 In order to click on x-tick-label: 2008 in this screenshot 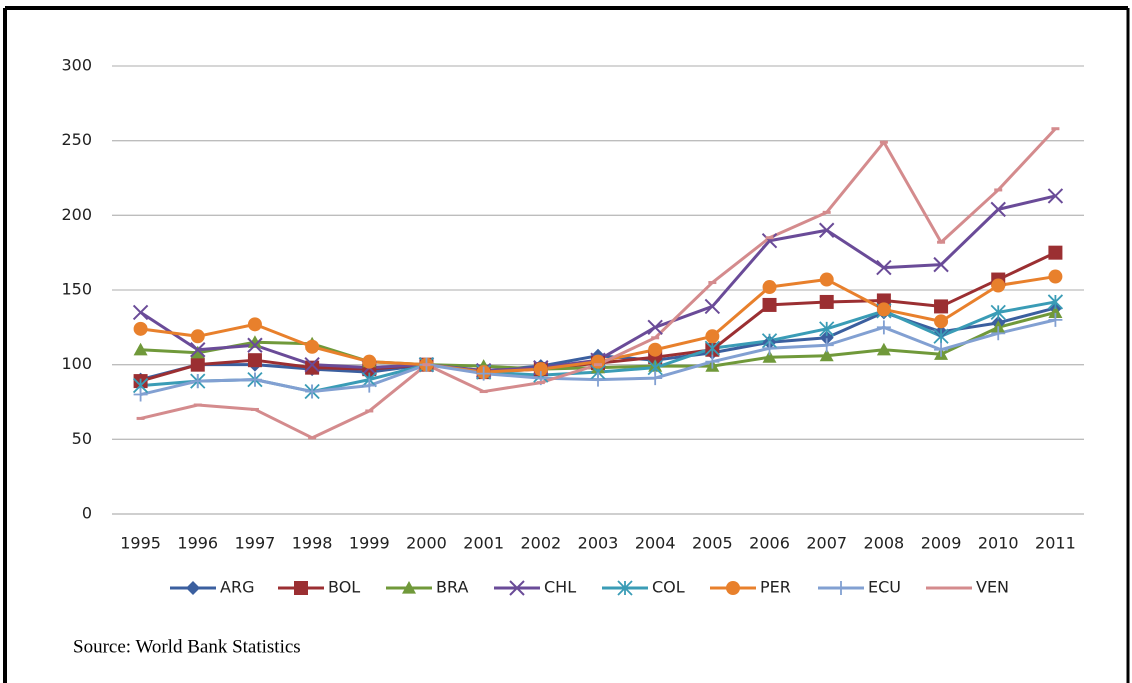, I will do `click(884, 543)`.